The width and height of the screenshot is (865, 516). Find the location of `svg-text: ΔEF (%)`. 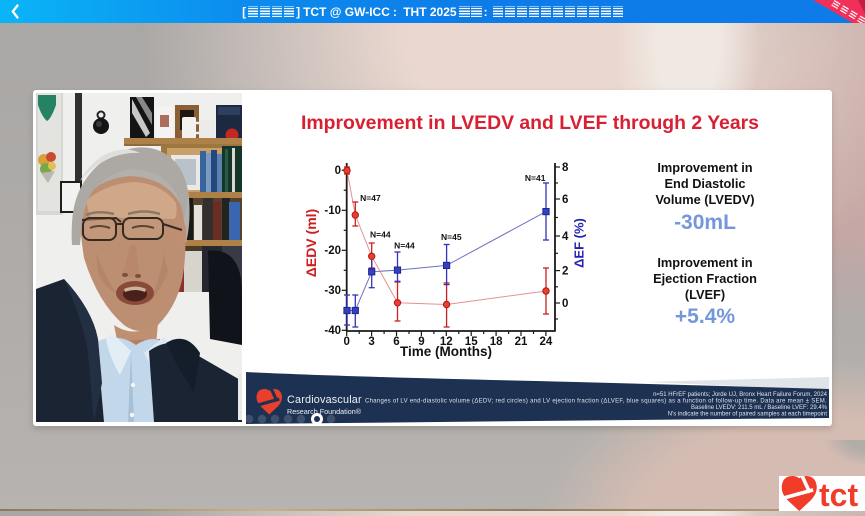

svg-text: ΔEF (%) is located at coordinates (579, 243).